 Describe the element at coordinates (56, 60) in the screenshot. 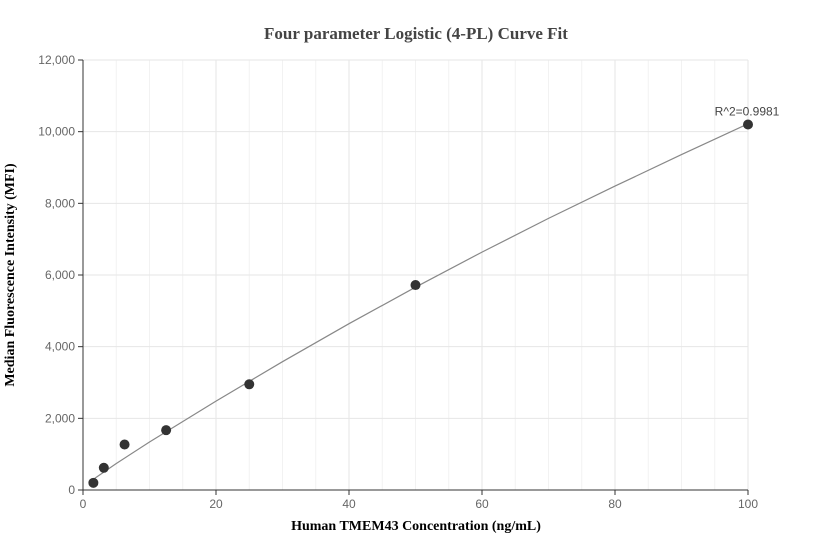

I see `y-tick-label: 12,000` at that location.